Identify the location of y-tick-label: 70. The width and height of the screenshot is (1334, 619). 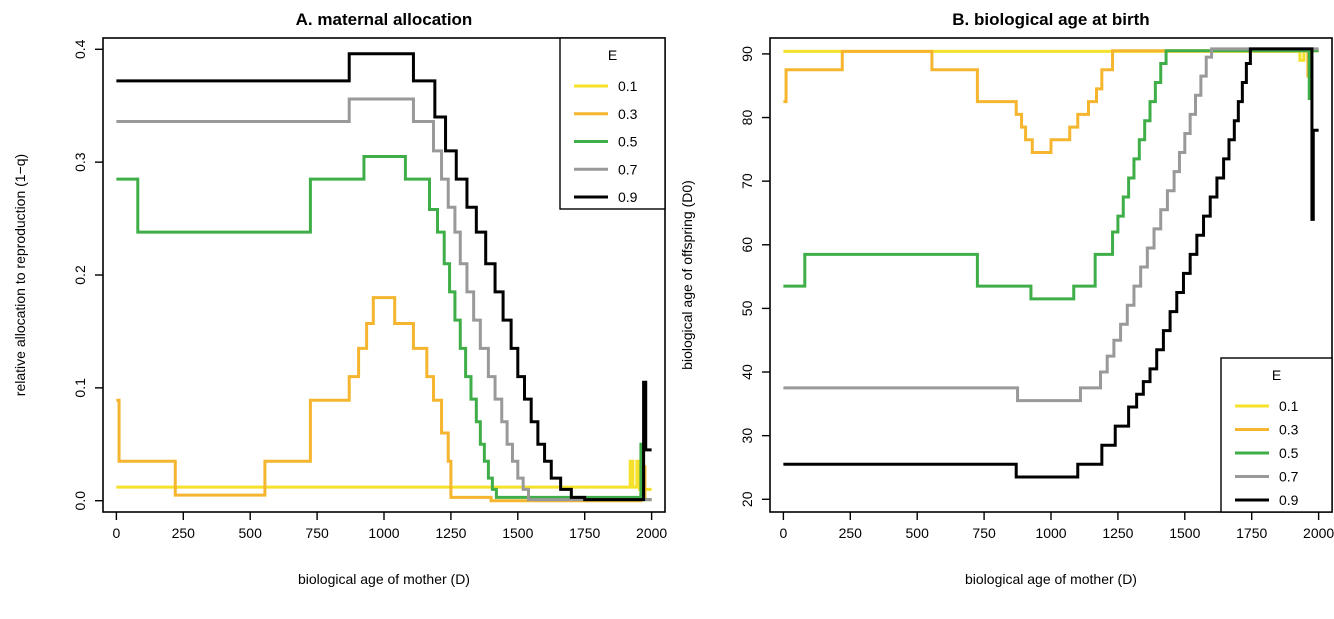
(747, 181).